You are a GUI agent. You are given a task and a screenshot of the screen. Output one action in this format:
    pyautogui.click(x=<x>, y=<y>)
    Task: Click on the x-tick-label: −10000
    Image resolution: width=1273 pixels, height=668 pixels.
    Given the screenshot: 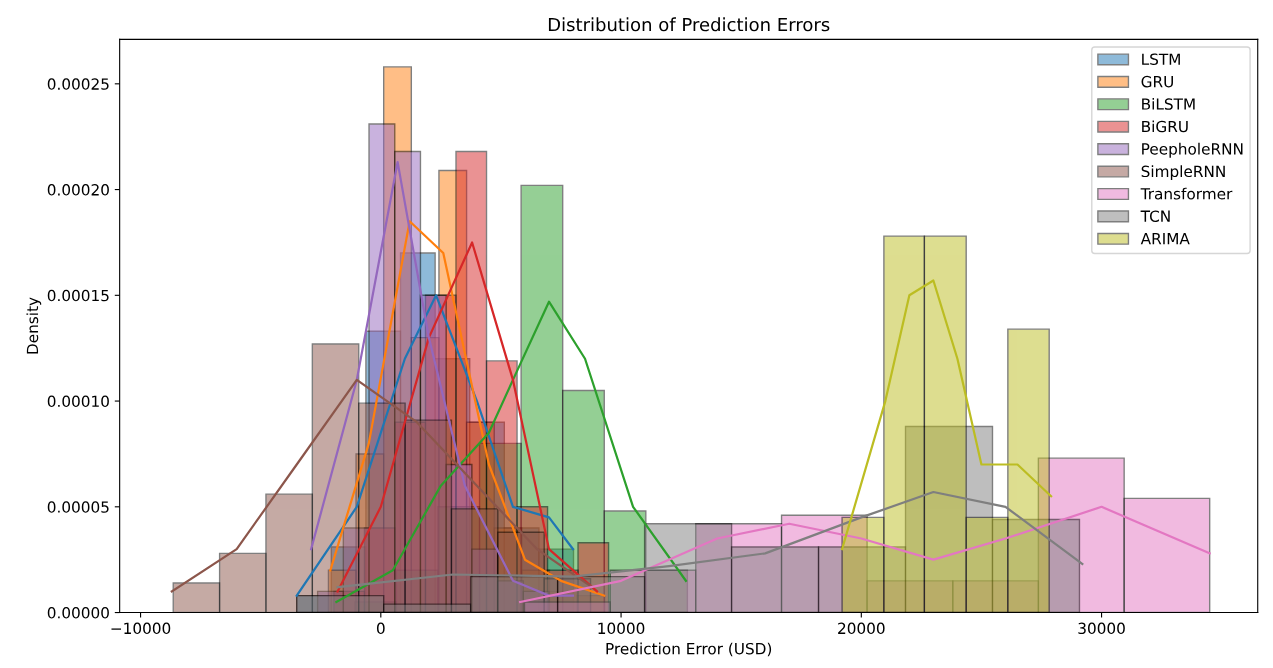 What is the action you would take?
    pyautogui.click(x=141, y=628)
    